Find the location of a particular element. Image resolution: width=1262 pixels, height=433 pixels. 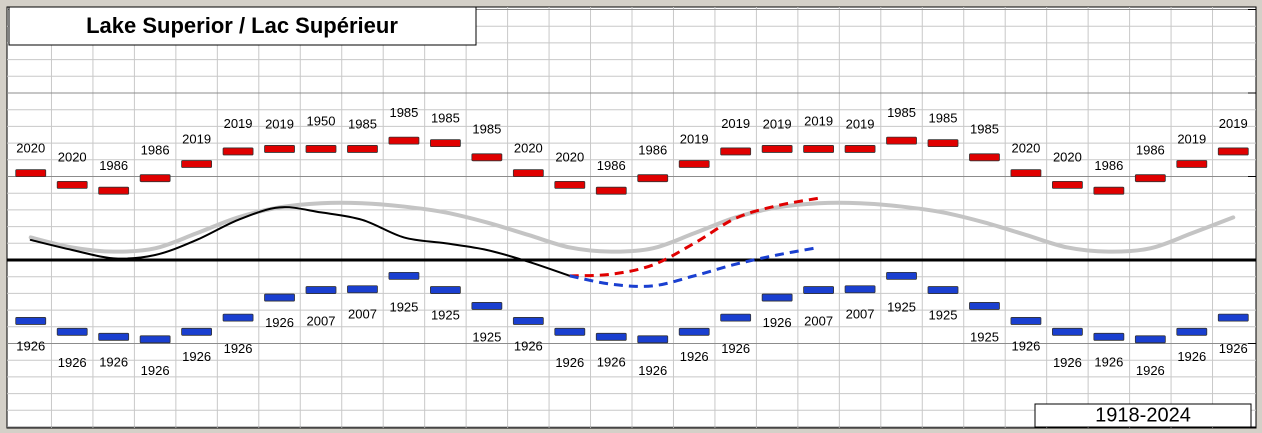

title-box is located at coordinates (242, 26).